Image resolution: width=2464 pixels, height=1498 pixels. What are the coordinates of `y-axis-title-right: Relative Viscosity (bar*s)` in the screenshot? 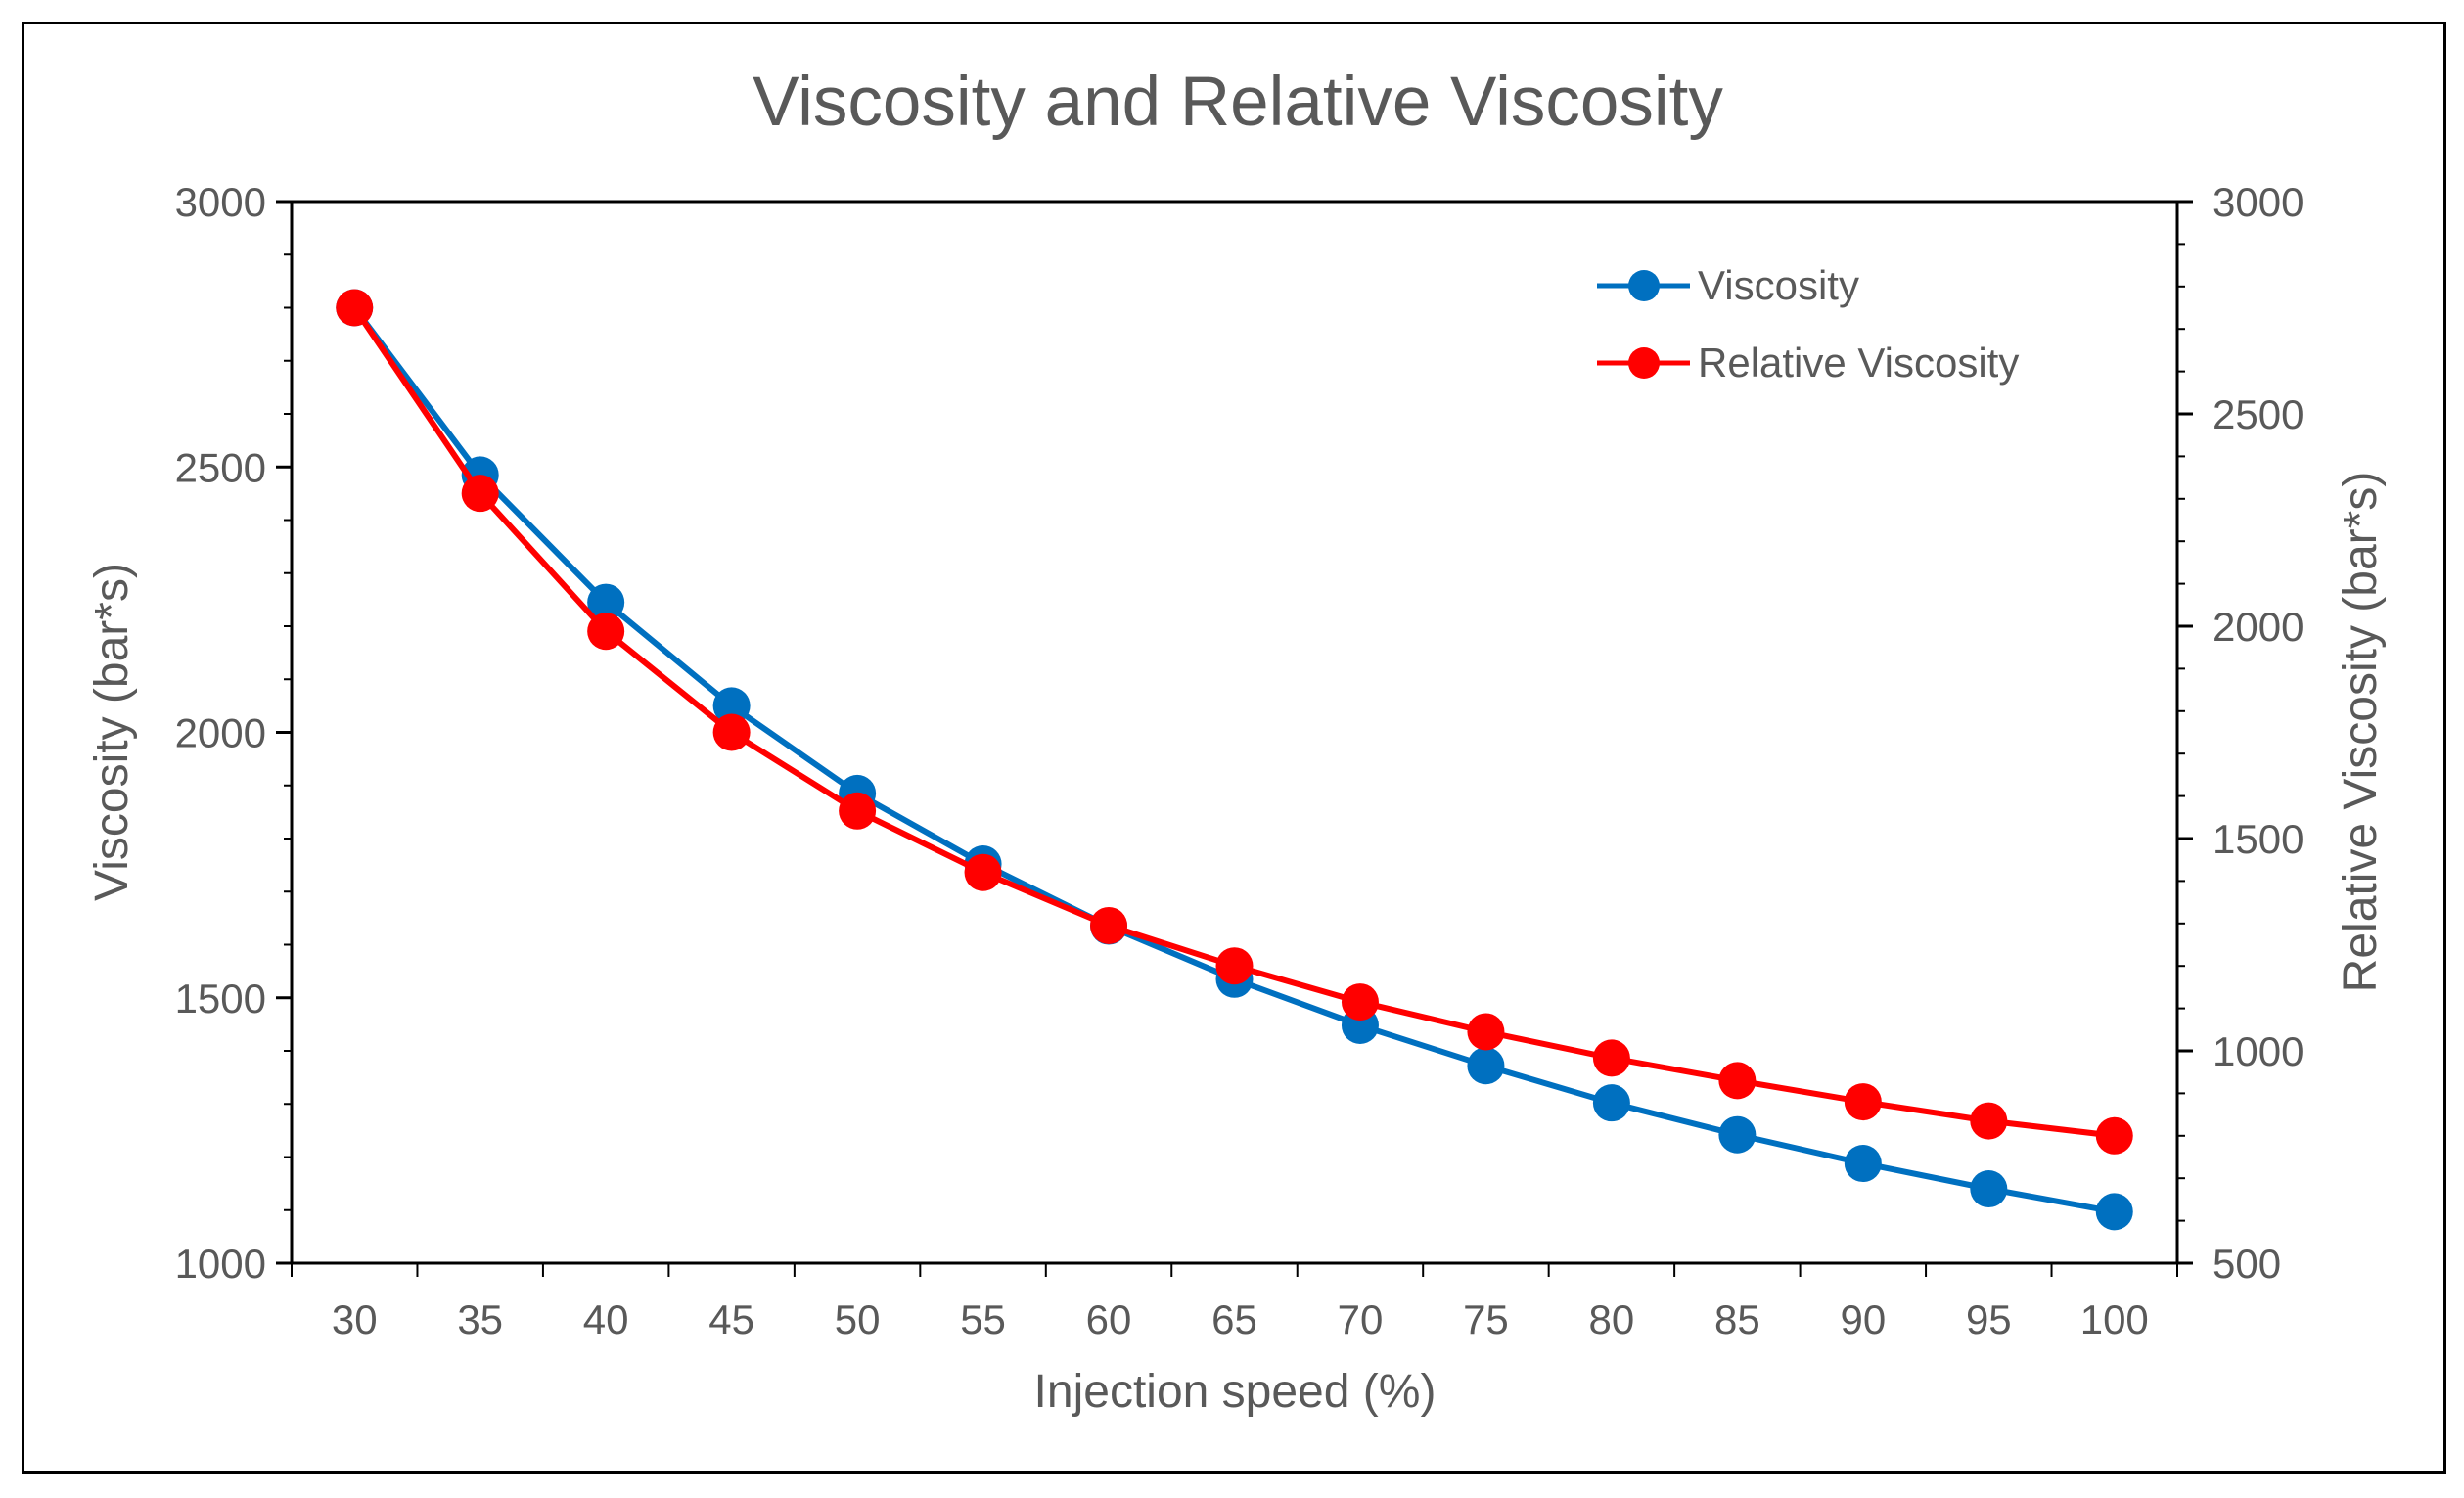 It's located at (2361, 732).